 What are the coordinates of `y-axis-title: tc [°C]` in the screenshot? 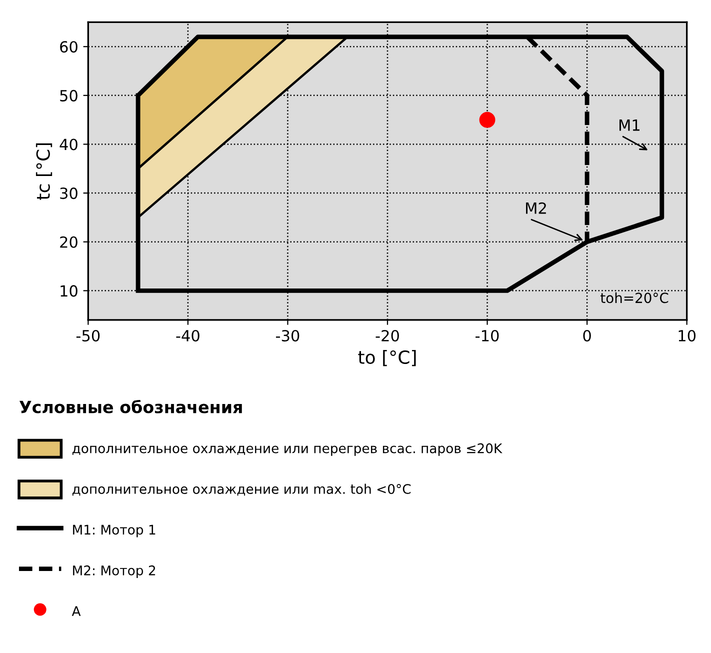 It's located at (44, 171).